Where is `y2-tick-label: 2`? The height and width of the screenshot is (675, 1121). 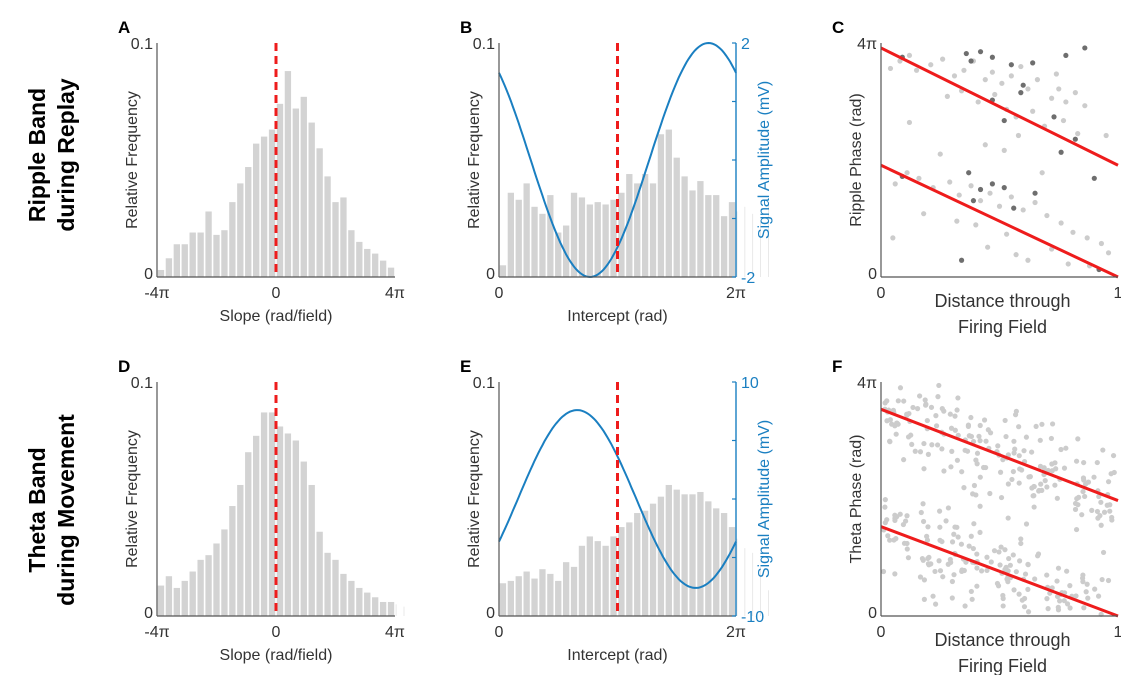
y2-tick-label: 2 is located at coordinates (745, 44).